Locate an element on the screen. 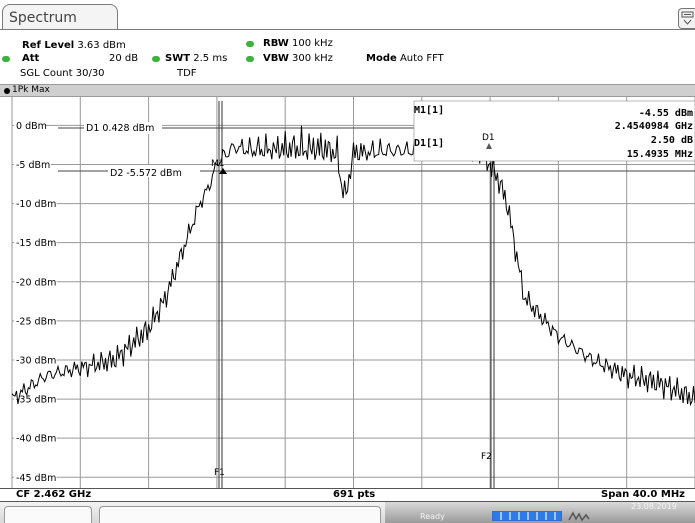 Image resolution: width=695 pixels, height=523 pixels. rbw-label: RBW is located at coordinates (276, 43).